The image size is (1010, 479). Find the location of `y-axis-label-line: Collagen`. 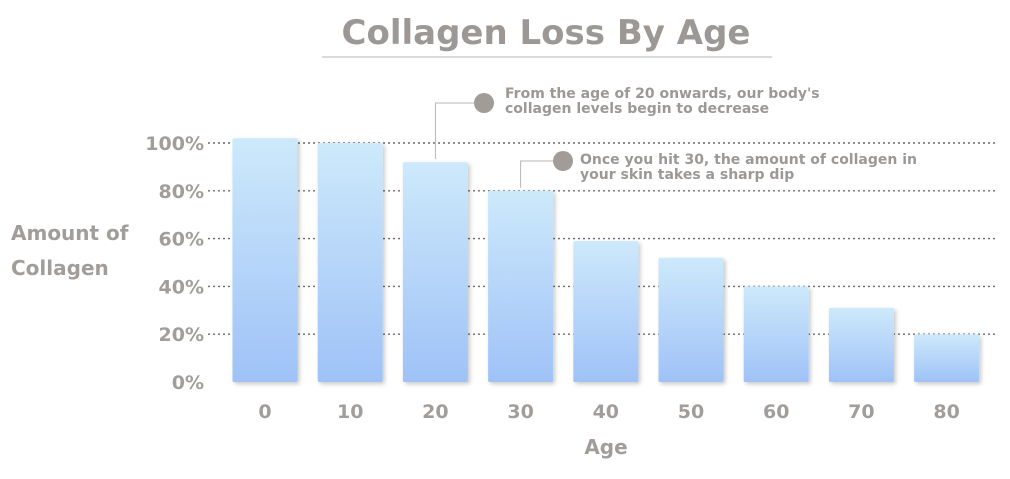

y-axis-label-line: Collagen is located at coordinates (60, 268).